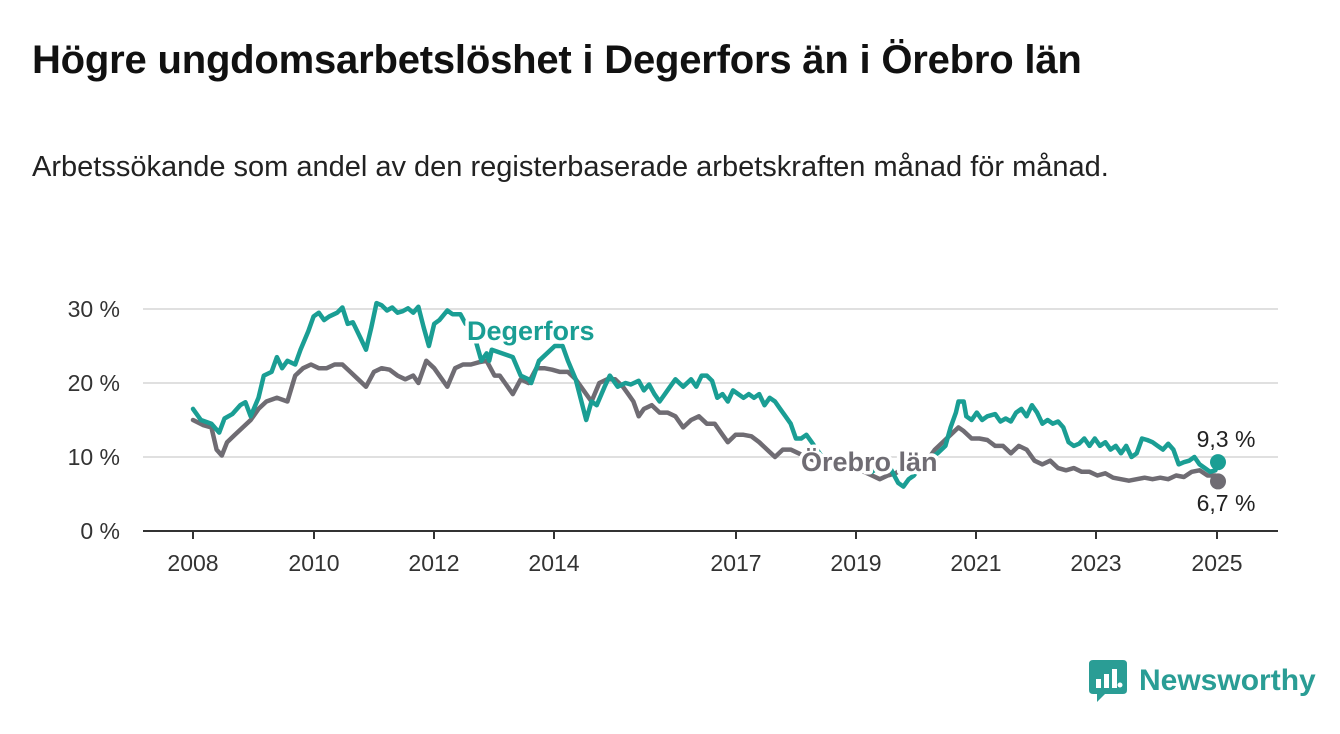 The width and height of the screenshot is (1340, 734). I want to click on x-tick-label: 2008, so click(192, 563).